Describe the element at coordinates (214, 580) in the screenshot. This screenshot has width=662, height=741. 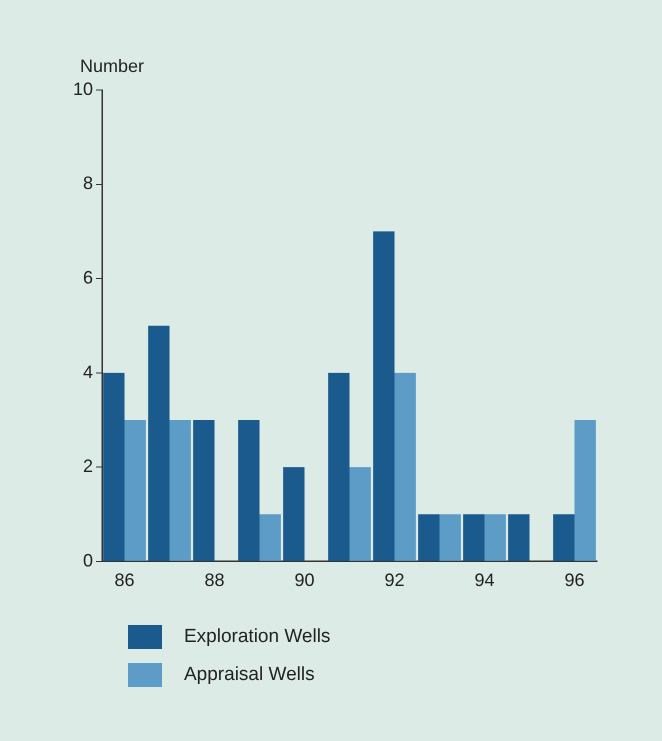
I see `x-tick-label: 88` at that location.